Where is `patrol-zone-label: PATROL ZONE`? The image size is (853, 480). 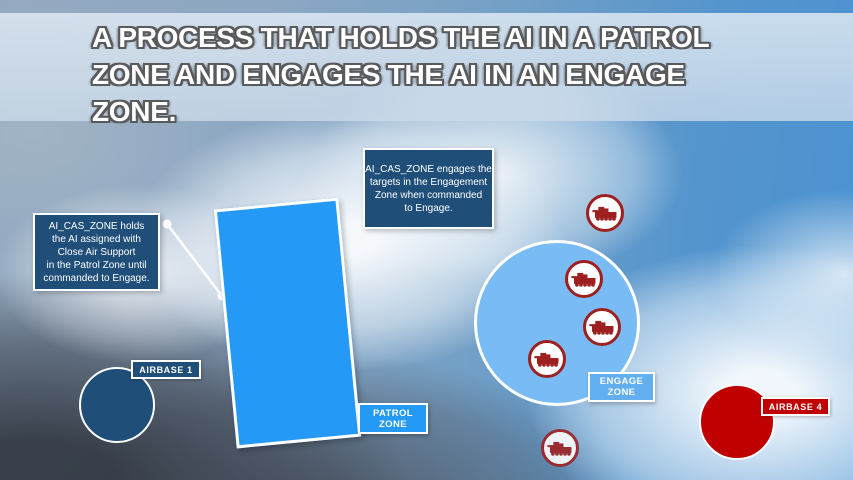 patrol-zone-label: PATROL ZONE is located at coordinates (393, 418).